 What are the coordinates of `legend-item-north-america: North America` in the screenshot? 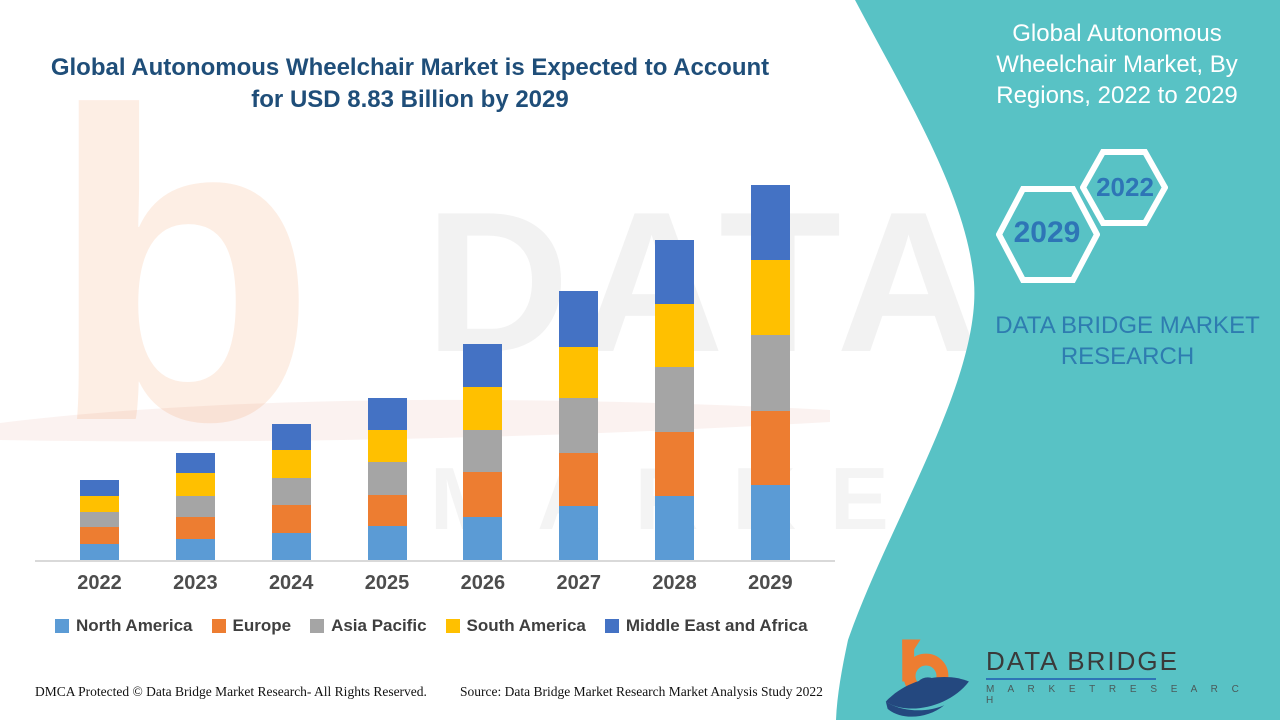 It's located at (124, 626).